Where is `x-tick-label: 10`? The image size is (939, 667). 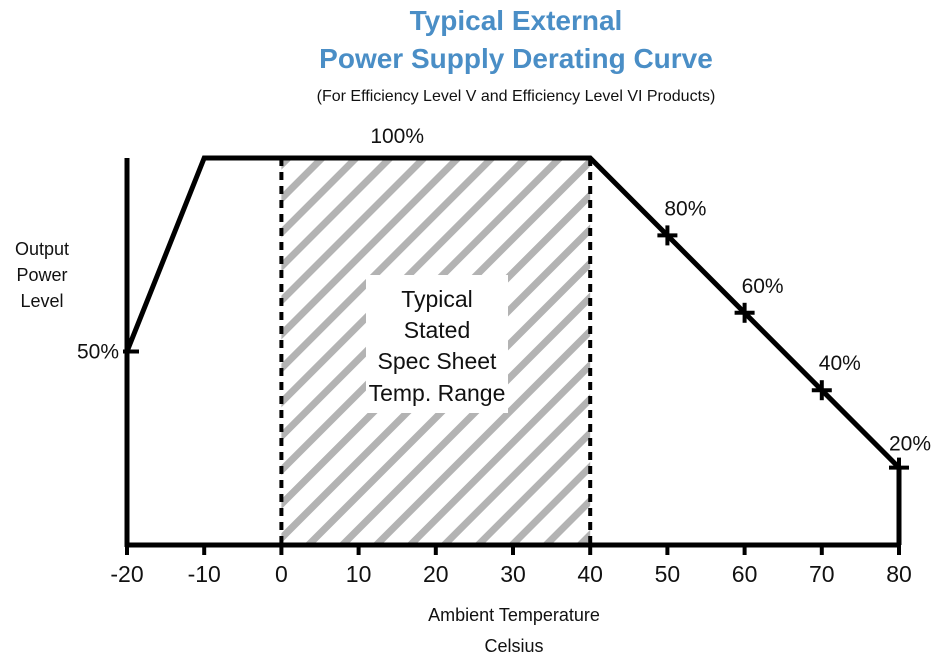
x-tick-label: 10 is located at coordinates (359, 574).